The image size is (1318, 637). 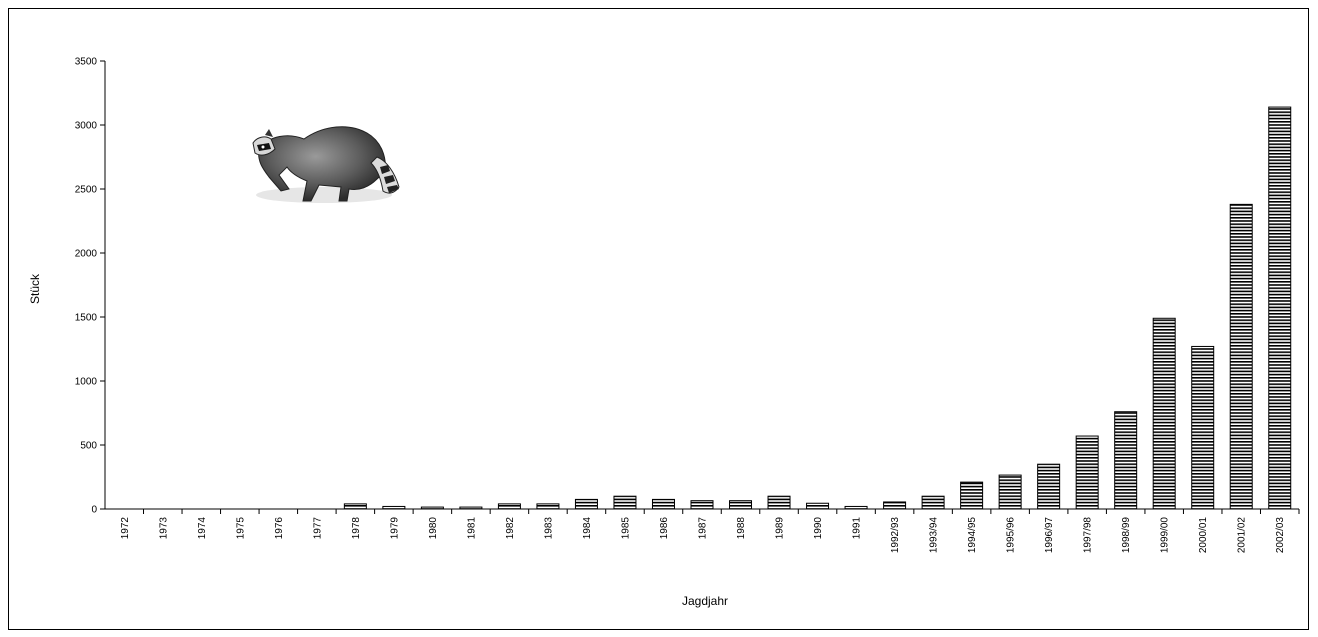 What do you see at coordinates (625, 528) in the screenshot?
I see `x-tick-label: 1985` at bounding box center [625, 528].